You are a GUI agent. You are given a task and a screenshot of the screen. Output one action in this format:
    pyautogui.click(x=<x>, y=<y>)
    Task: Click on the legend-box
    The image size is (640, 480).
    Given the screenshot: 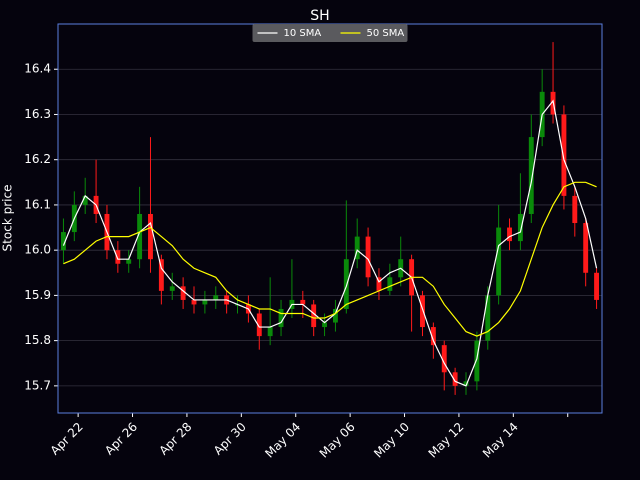 What is the action you would take?
    pyautogui.click(x=330, y=33)
    